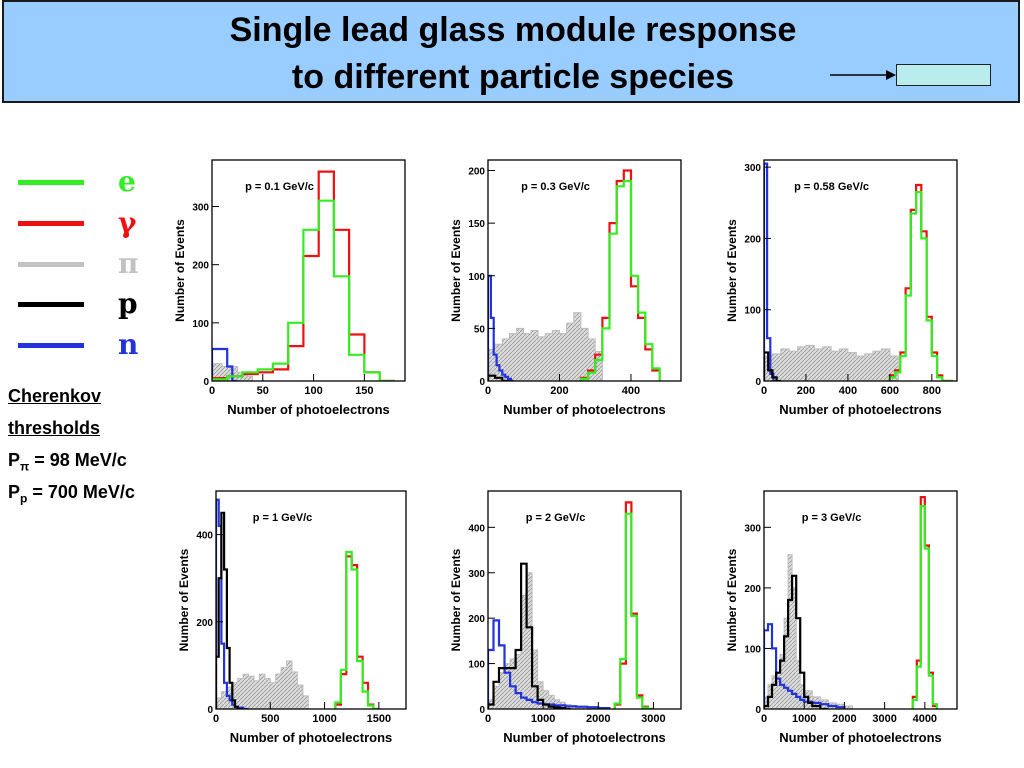 This screenshot has width=1024, height=768. I want to click on legend-item-gamma: γ, so click(78, 223).